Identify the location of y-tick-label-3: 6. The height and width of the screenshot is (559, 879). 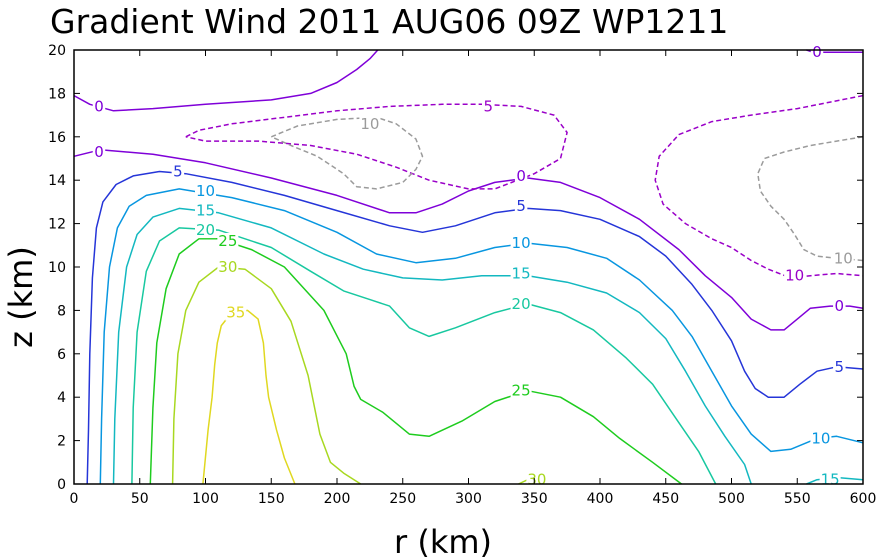
(61, 355).